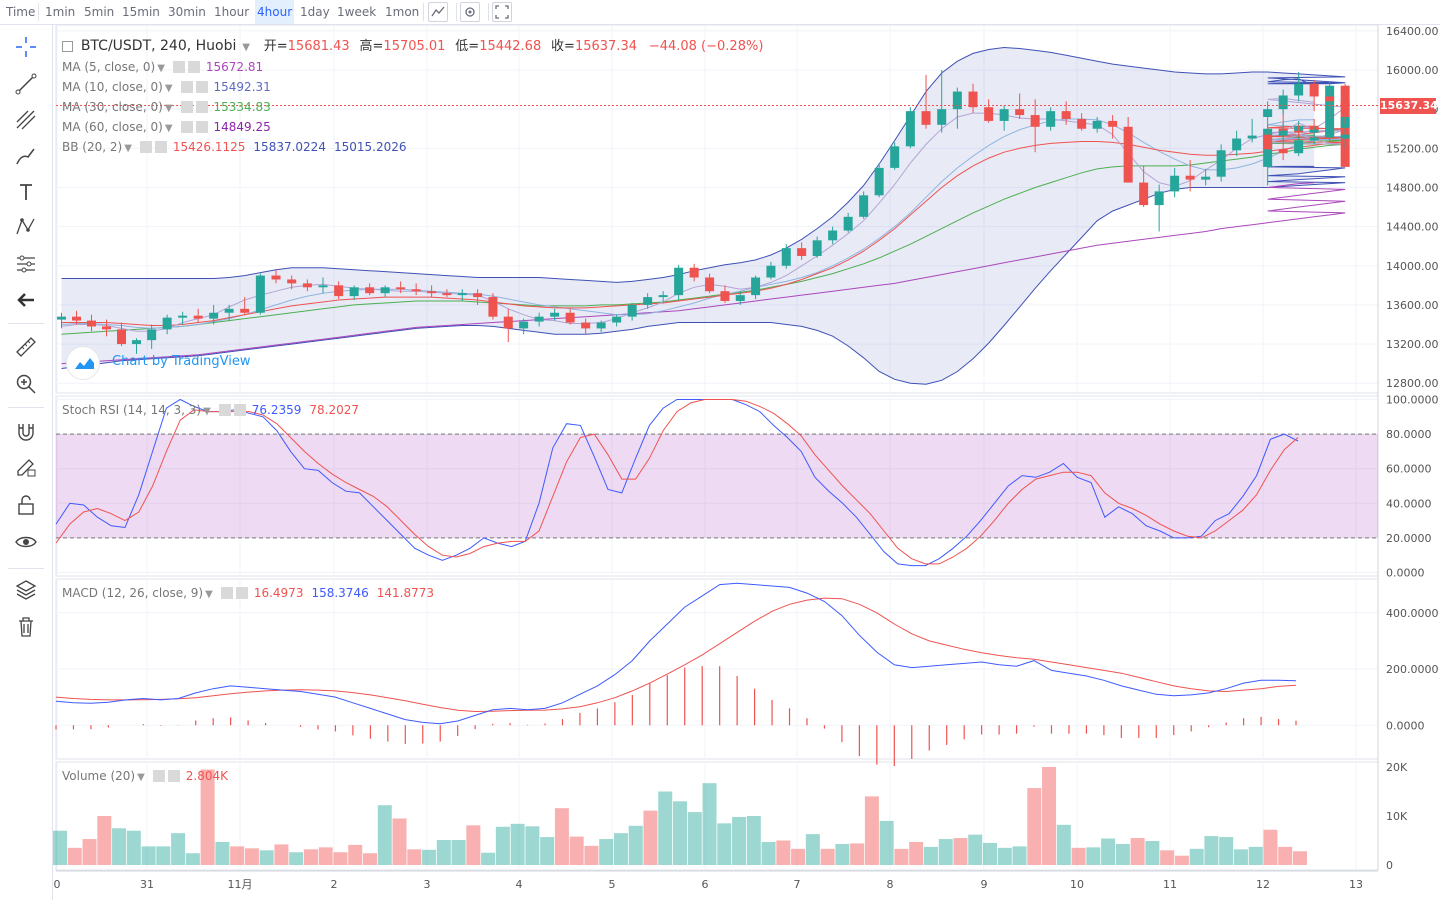 This screenshot has width=1440, height=900. Describe the element at coordinates (26, 84) in the screenshot. I see `trend-line-icon` at that location.